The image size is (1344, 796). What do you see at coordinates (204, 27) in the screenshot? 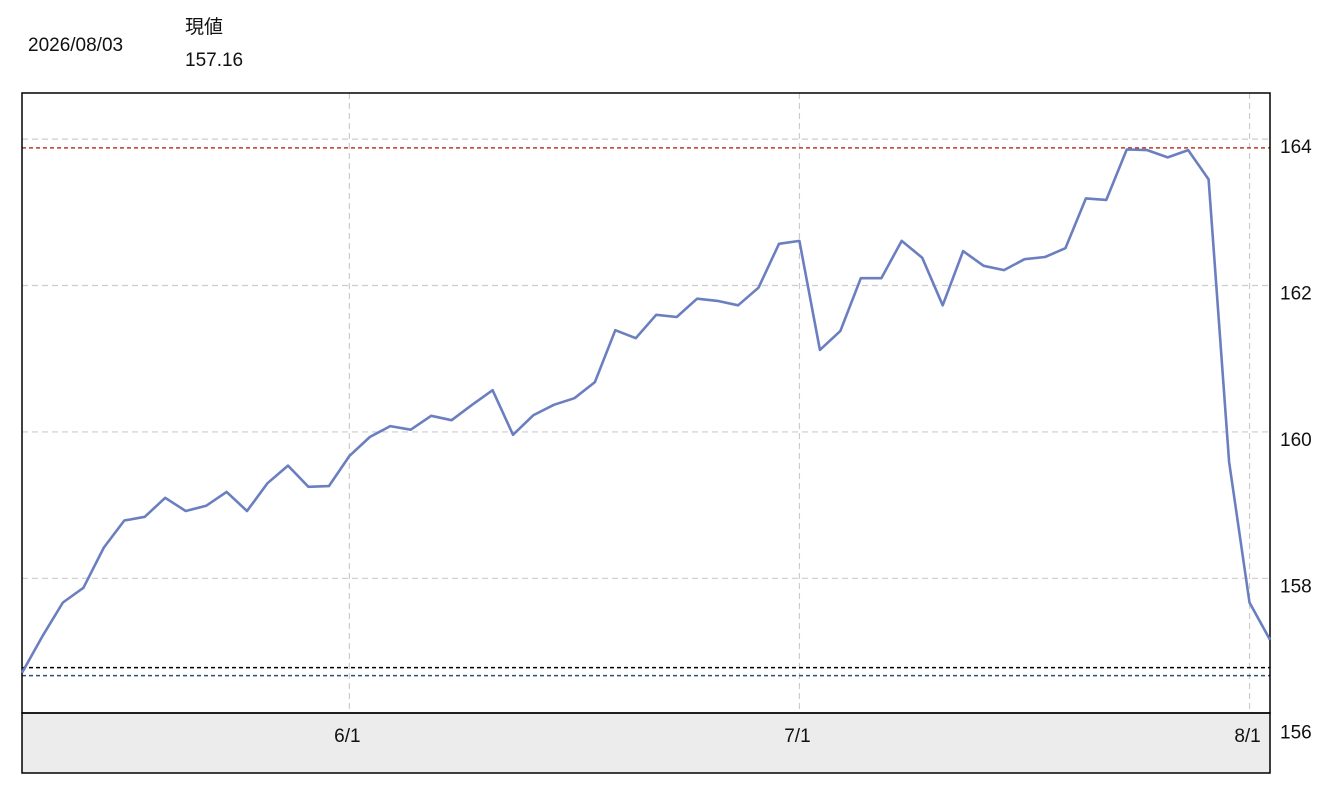
I see `current-label: 現値` at bounding box center [204, 27].